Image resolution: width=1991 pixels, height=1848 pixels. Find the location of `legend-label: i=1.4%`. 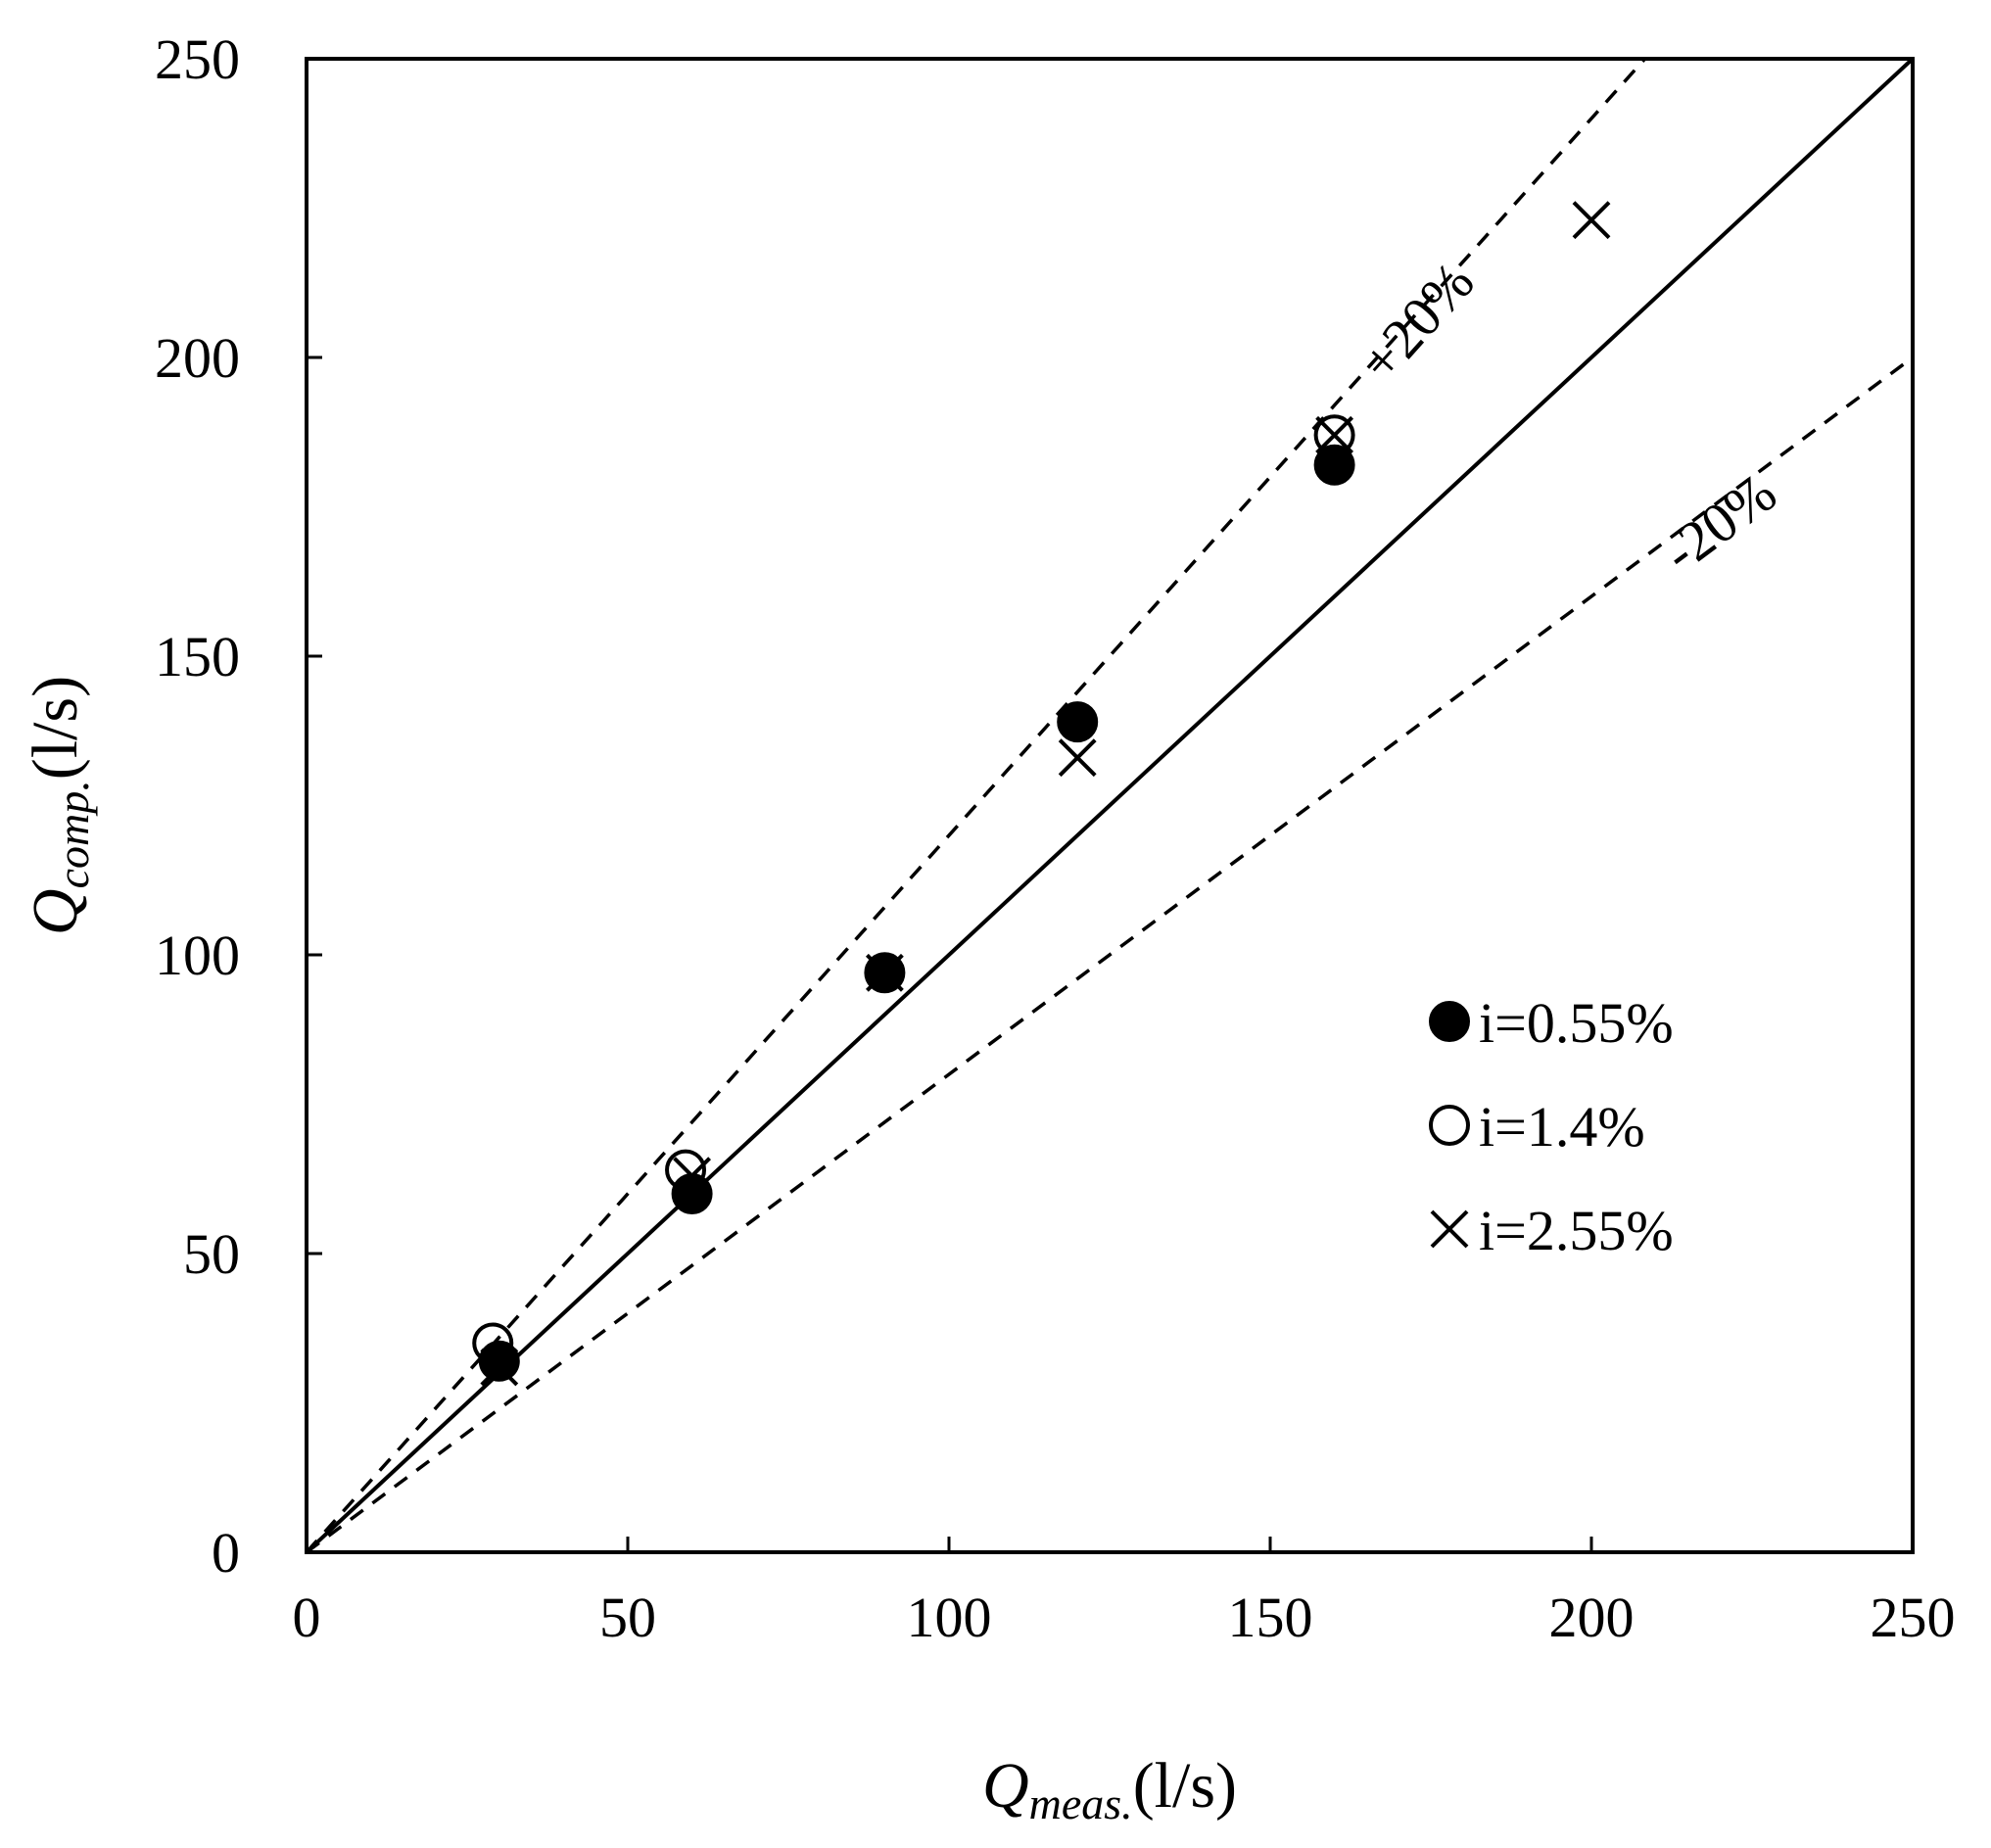

legend-label: i=1.4% is located at coordinates (1562, 1127).